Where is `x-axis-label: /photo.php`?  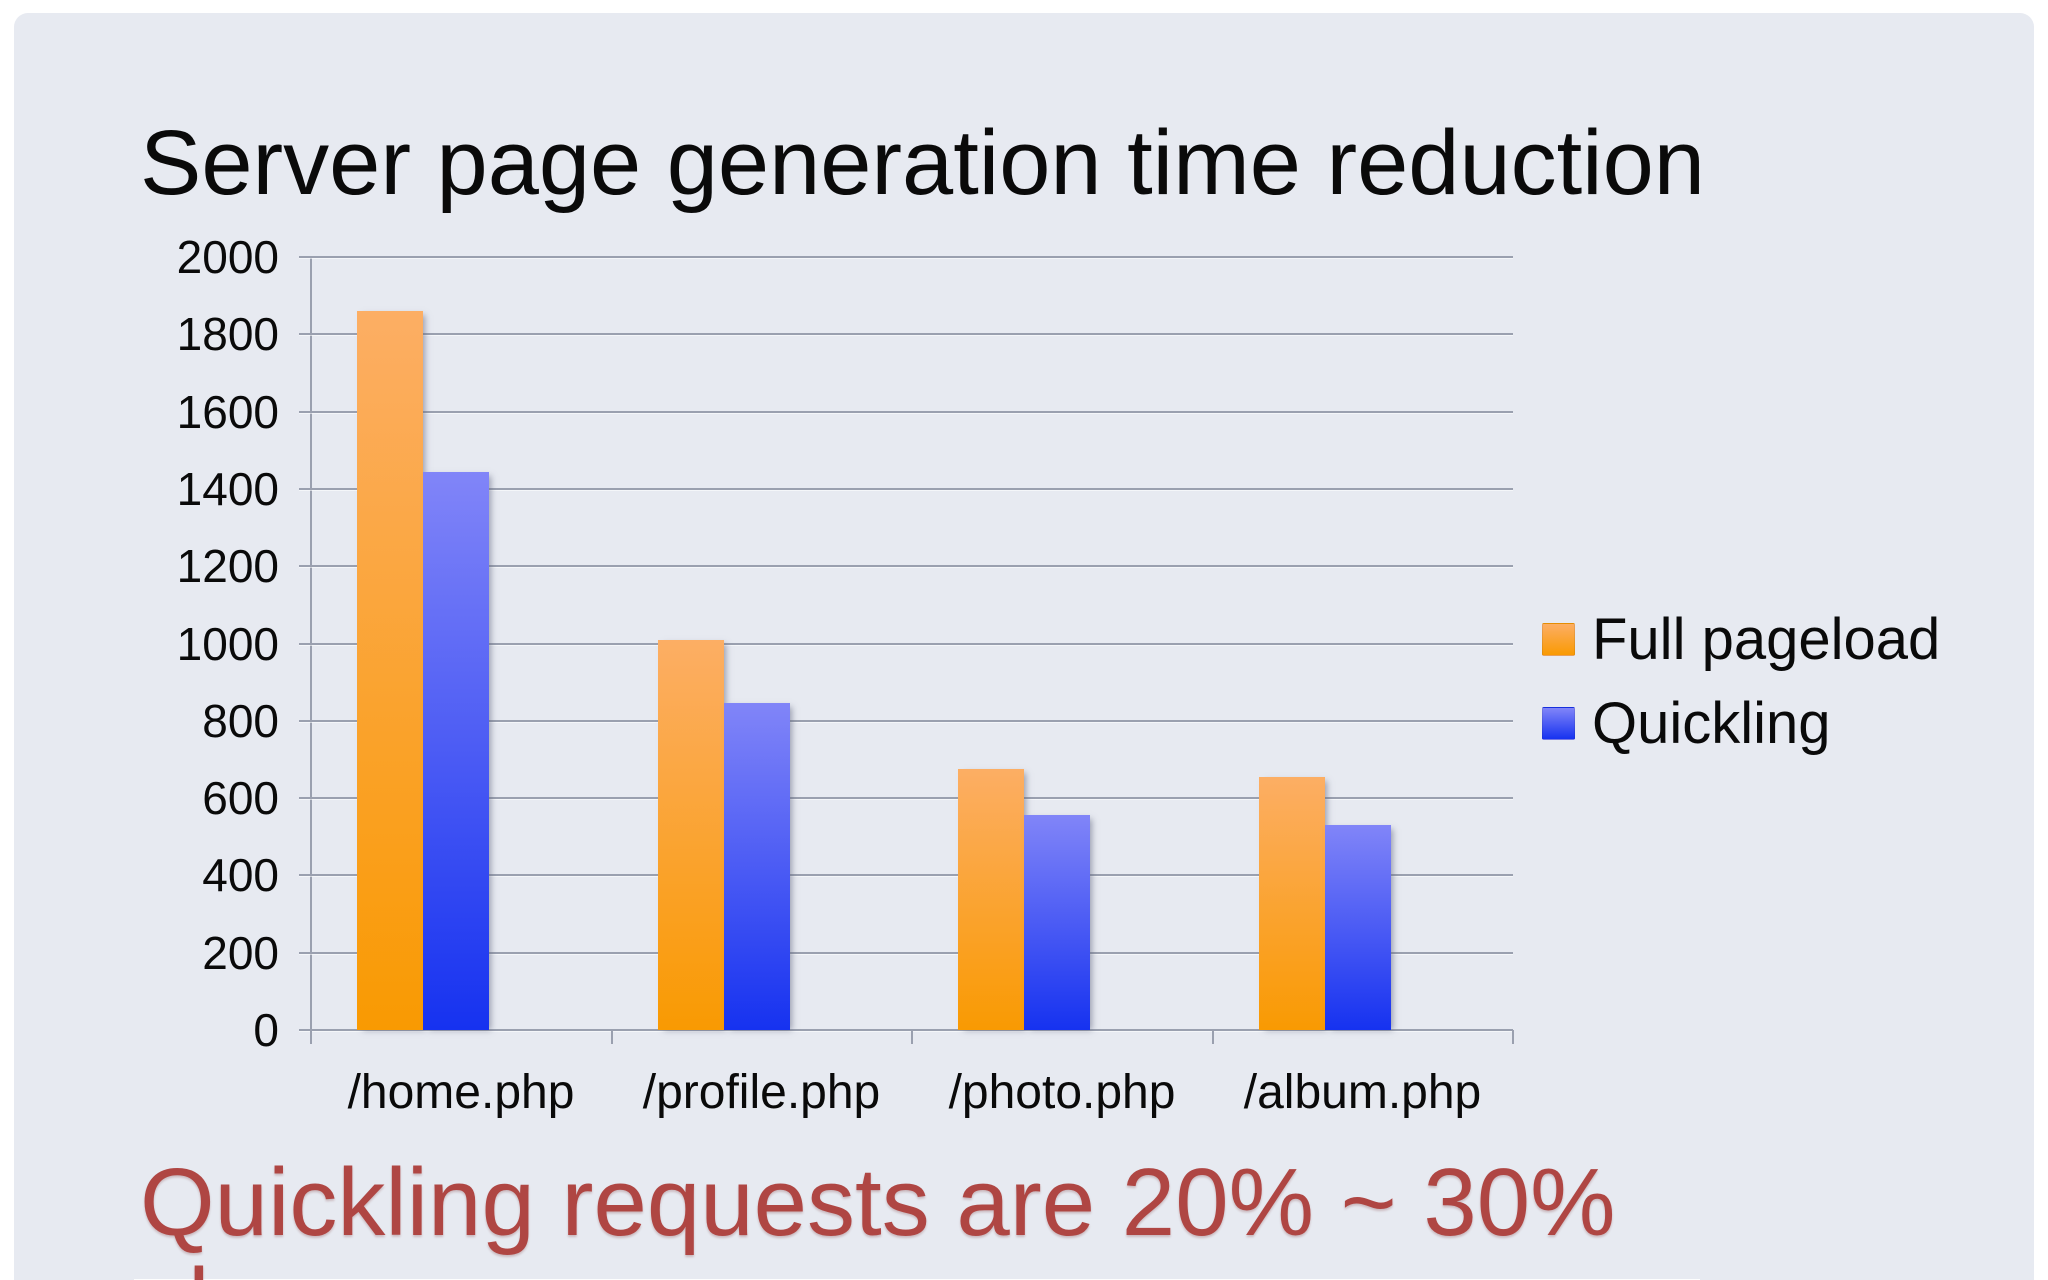 x-axis-label: /photo.php is located at coordinates (1062, 1092).